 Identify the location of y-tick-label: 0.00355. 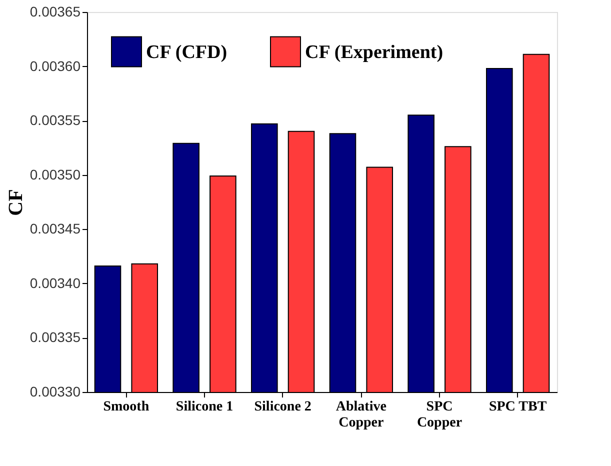
(55, 120).